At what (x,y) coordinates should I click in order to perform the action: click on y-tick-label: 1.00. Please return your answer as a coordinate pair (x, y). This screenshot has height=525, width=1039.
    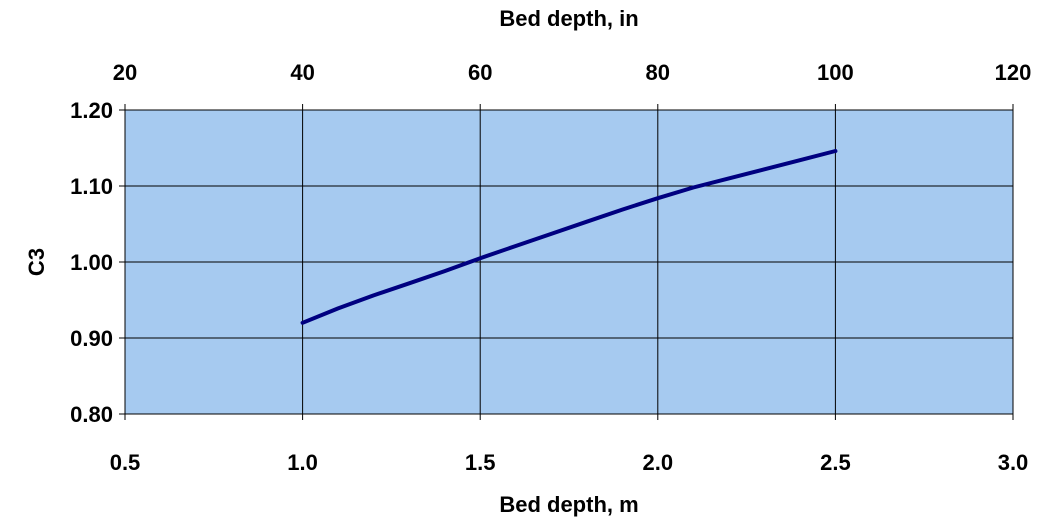
    Looking at the image, I should click on (91, 262).